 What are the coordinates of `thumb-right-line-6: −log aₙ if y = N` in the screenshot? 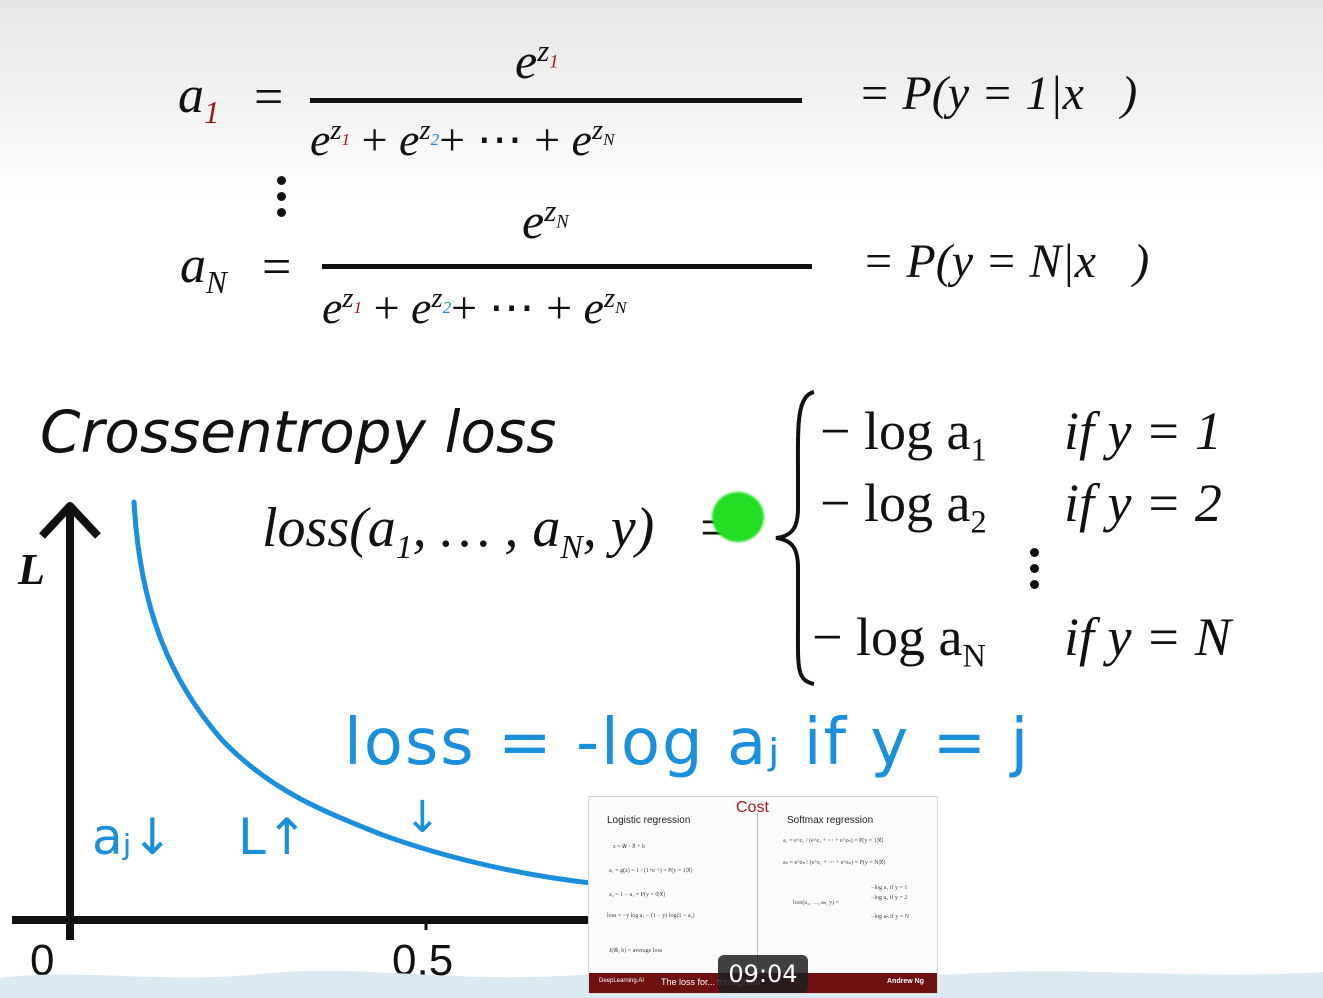 It's located at (890, 917).